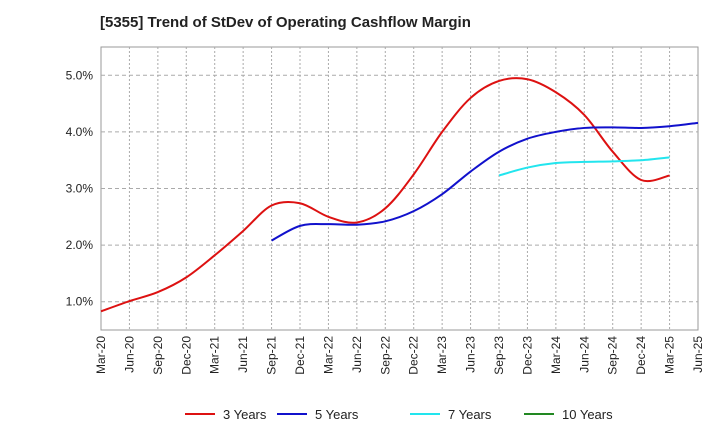  I want to click on x-tick-label: Sep-20, so click(158, 355).